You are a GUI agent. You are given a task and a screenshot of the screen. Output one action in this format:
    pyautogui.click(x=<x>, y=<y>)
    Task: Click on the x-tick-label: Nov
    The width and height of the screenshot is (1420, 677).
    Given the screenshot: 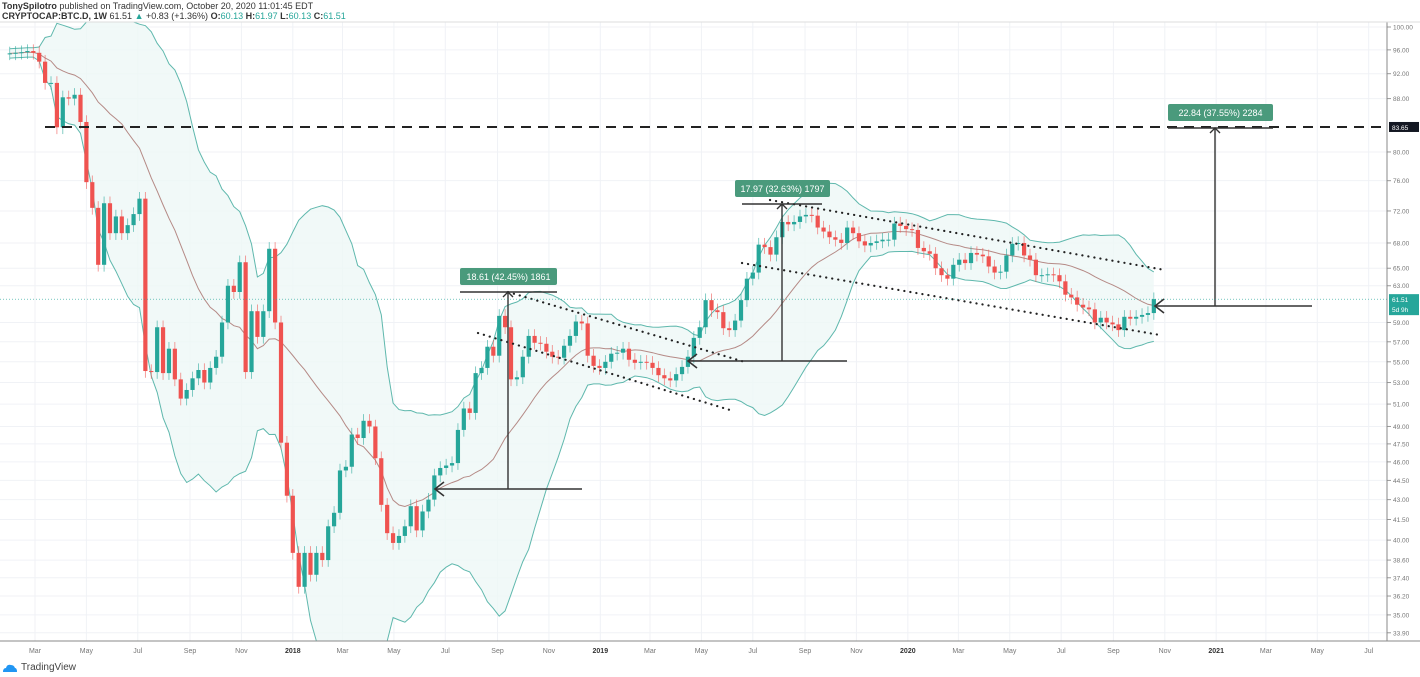 What is the action you would take?
    pyautogui.click(x=241, y=651)
    